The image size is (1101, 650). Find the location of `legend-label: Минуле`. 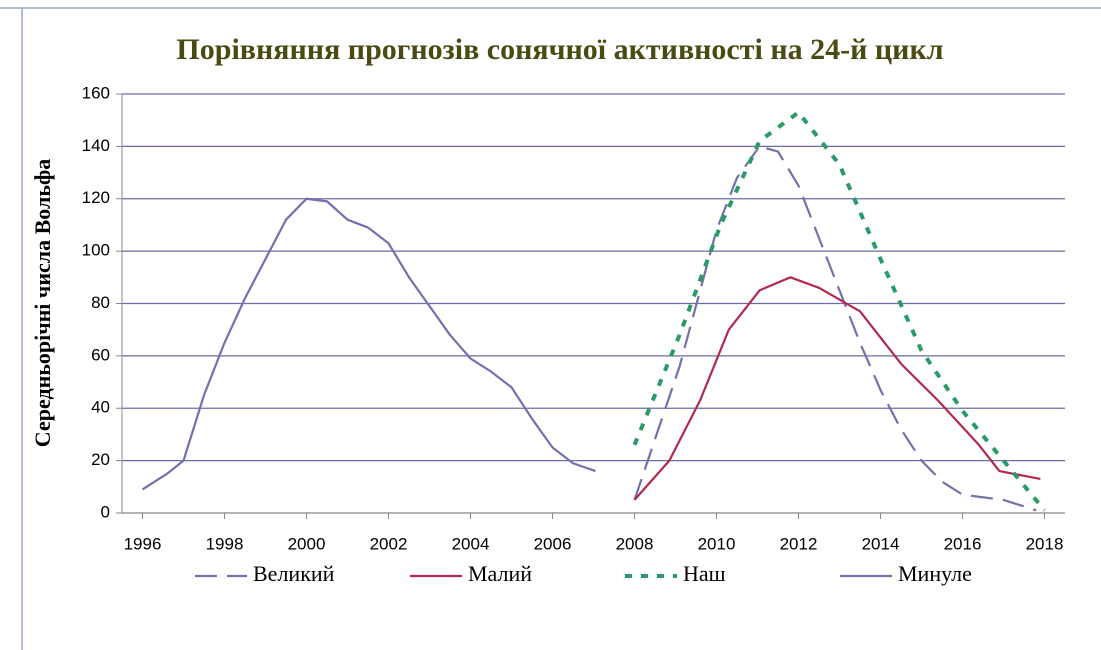

legend-label: Минуле is located at coordinates (935, 573).